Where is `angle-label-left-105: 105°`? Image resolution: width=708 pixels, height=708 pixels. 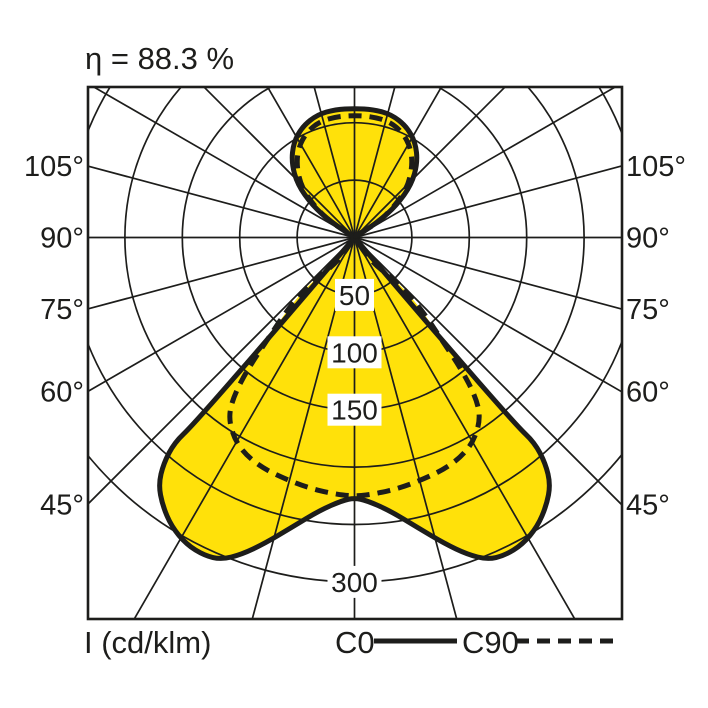 angle-label-left-105: 105° is located at coordinates (54, 167).